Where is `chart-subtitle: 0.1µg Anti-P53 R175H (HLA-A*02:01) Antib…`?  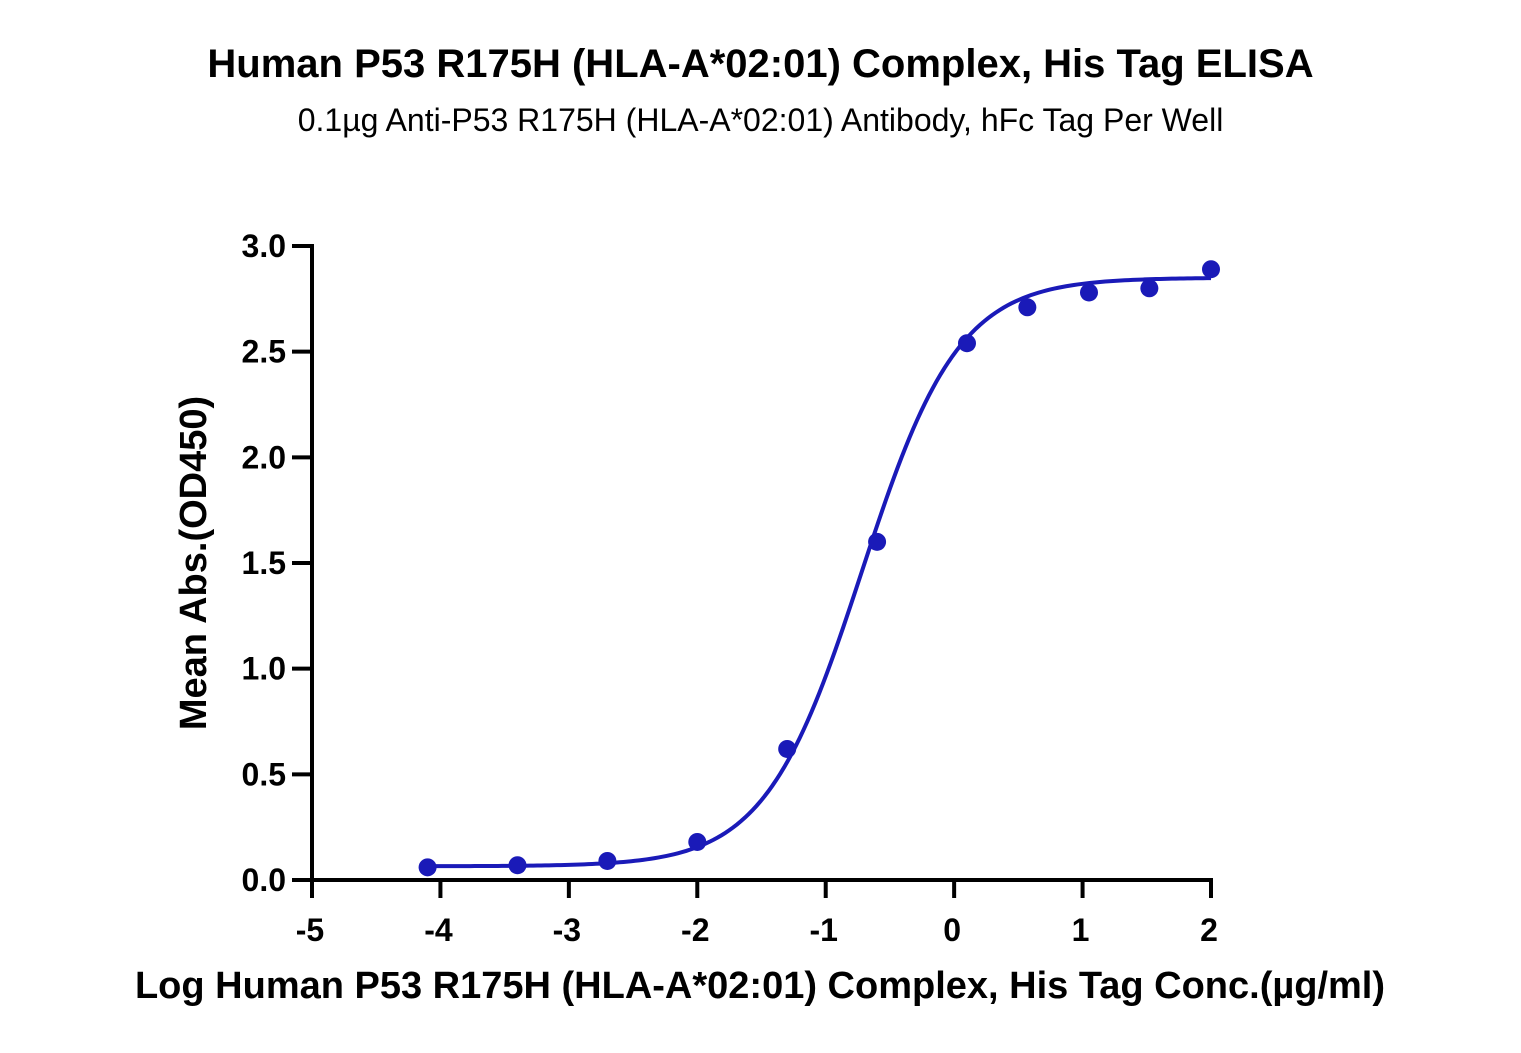
chart-subtitle: 0.1µg Anti-P53 R175H (HLA-A*02:01) Antib… is located at coordinates (760, 120).